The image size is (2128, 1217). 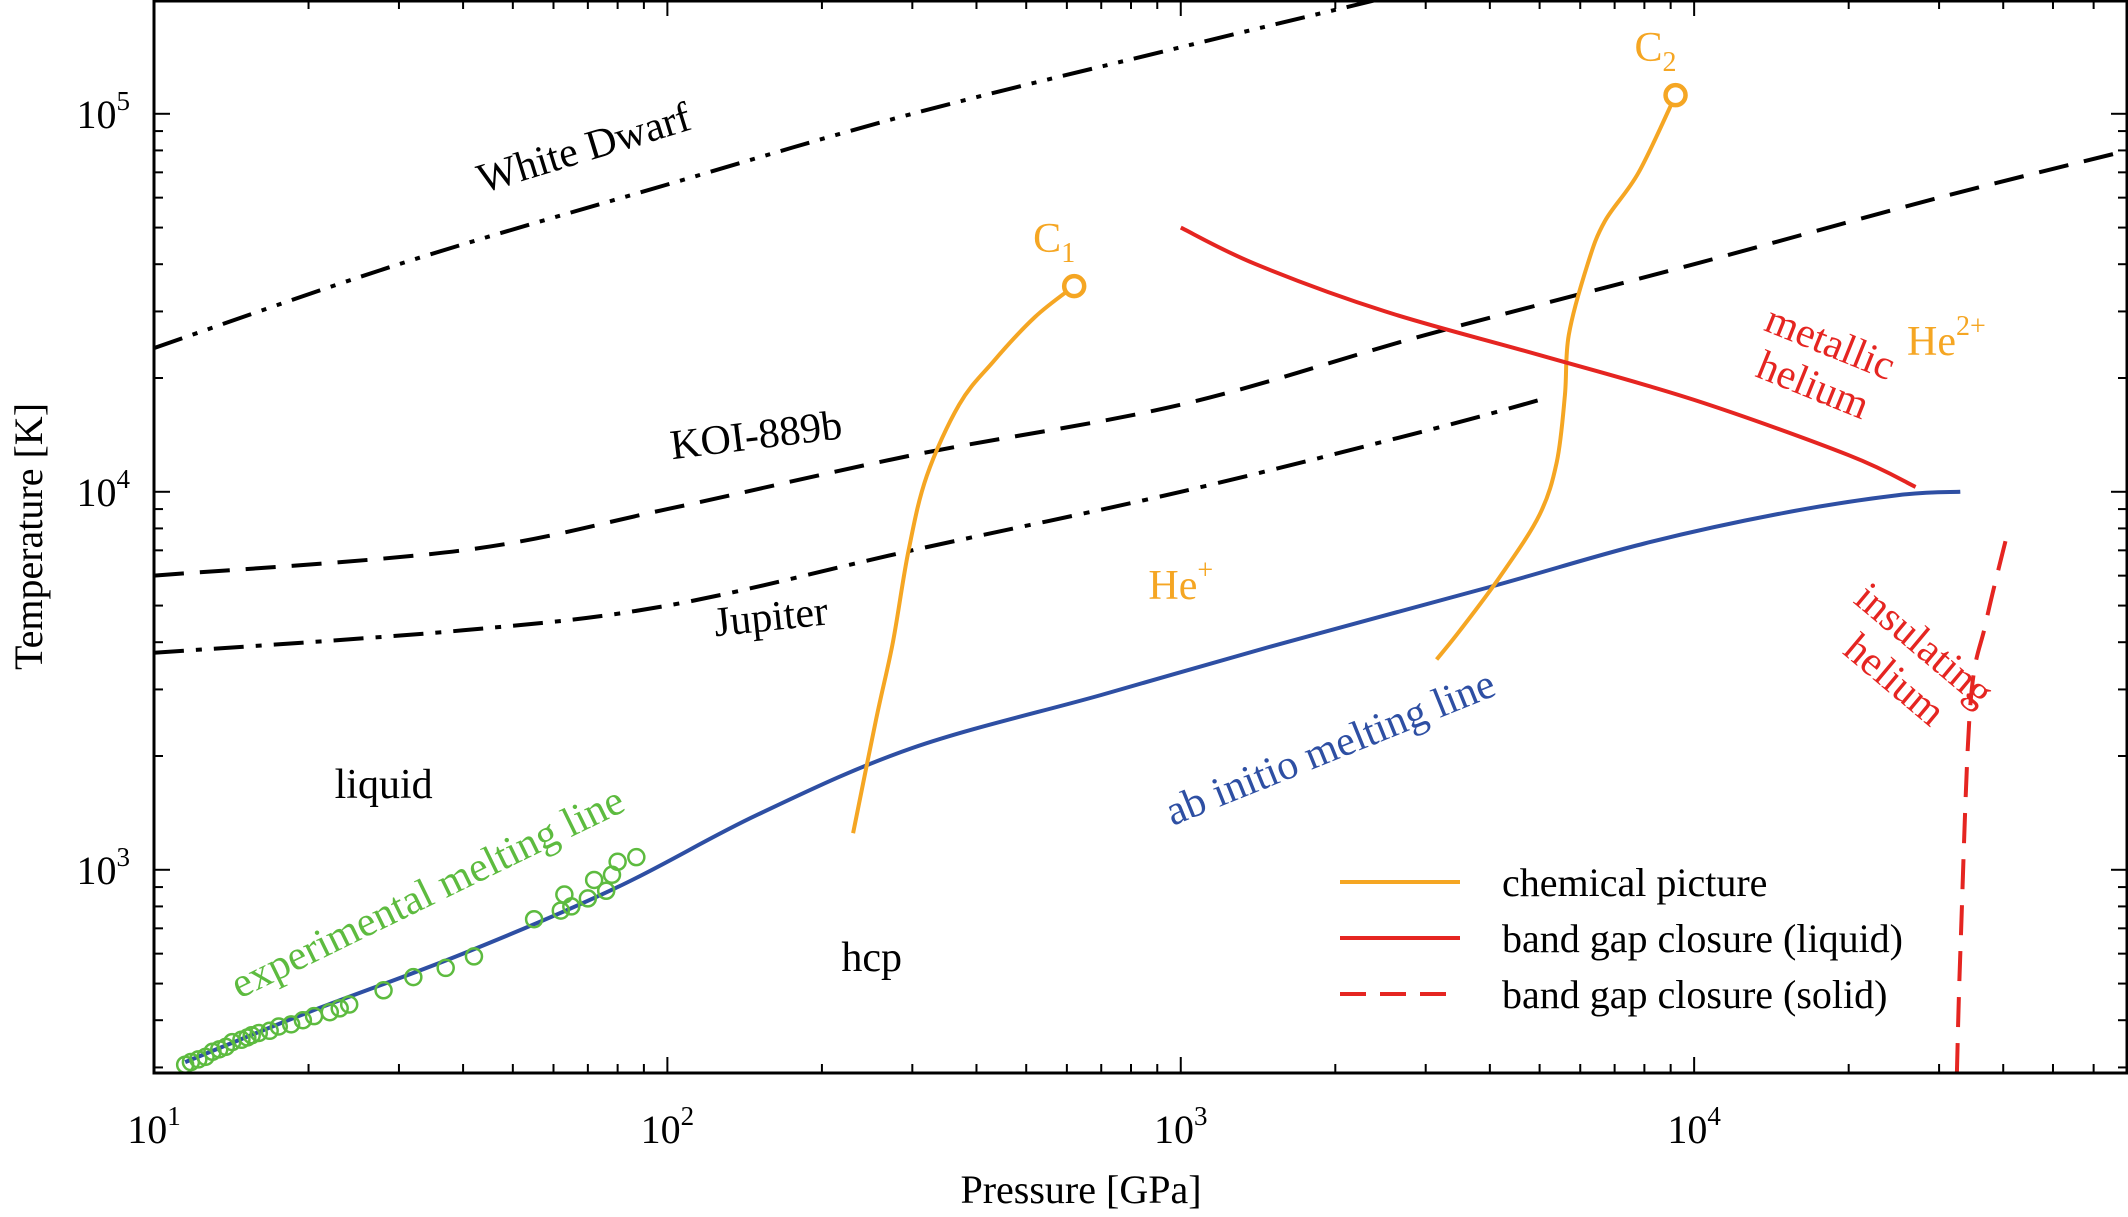 What do you see at coordinates (1634, 882) in the screenshot?
I see `legend-label: chemical picture` at bounding box center [1634, 882].